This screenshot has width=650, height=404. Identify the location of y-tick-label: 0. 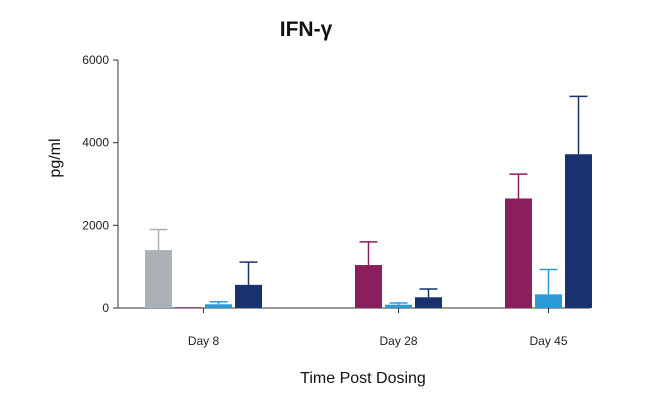
(105, 308).